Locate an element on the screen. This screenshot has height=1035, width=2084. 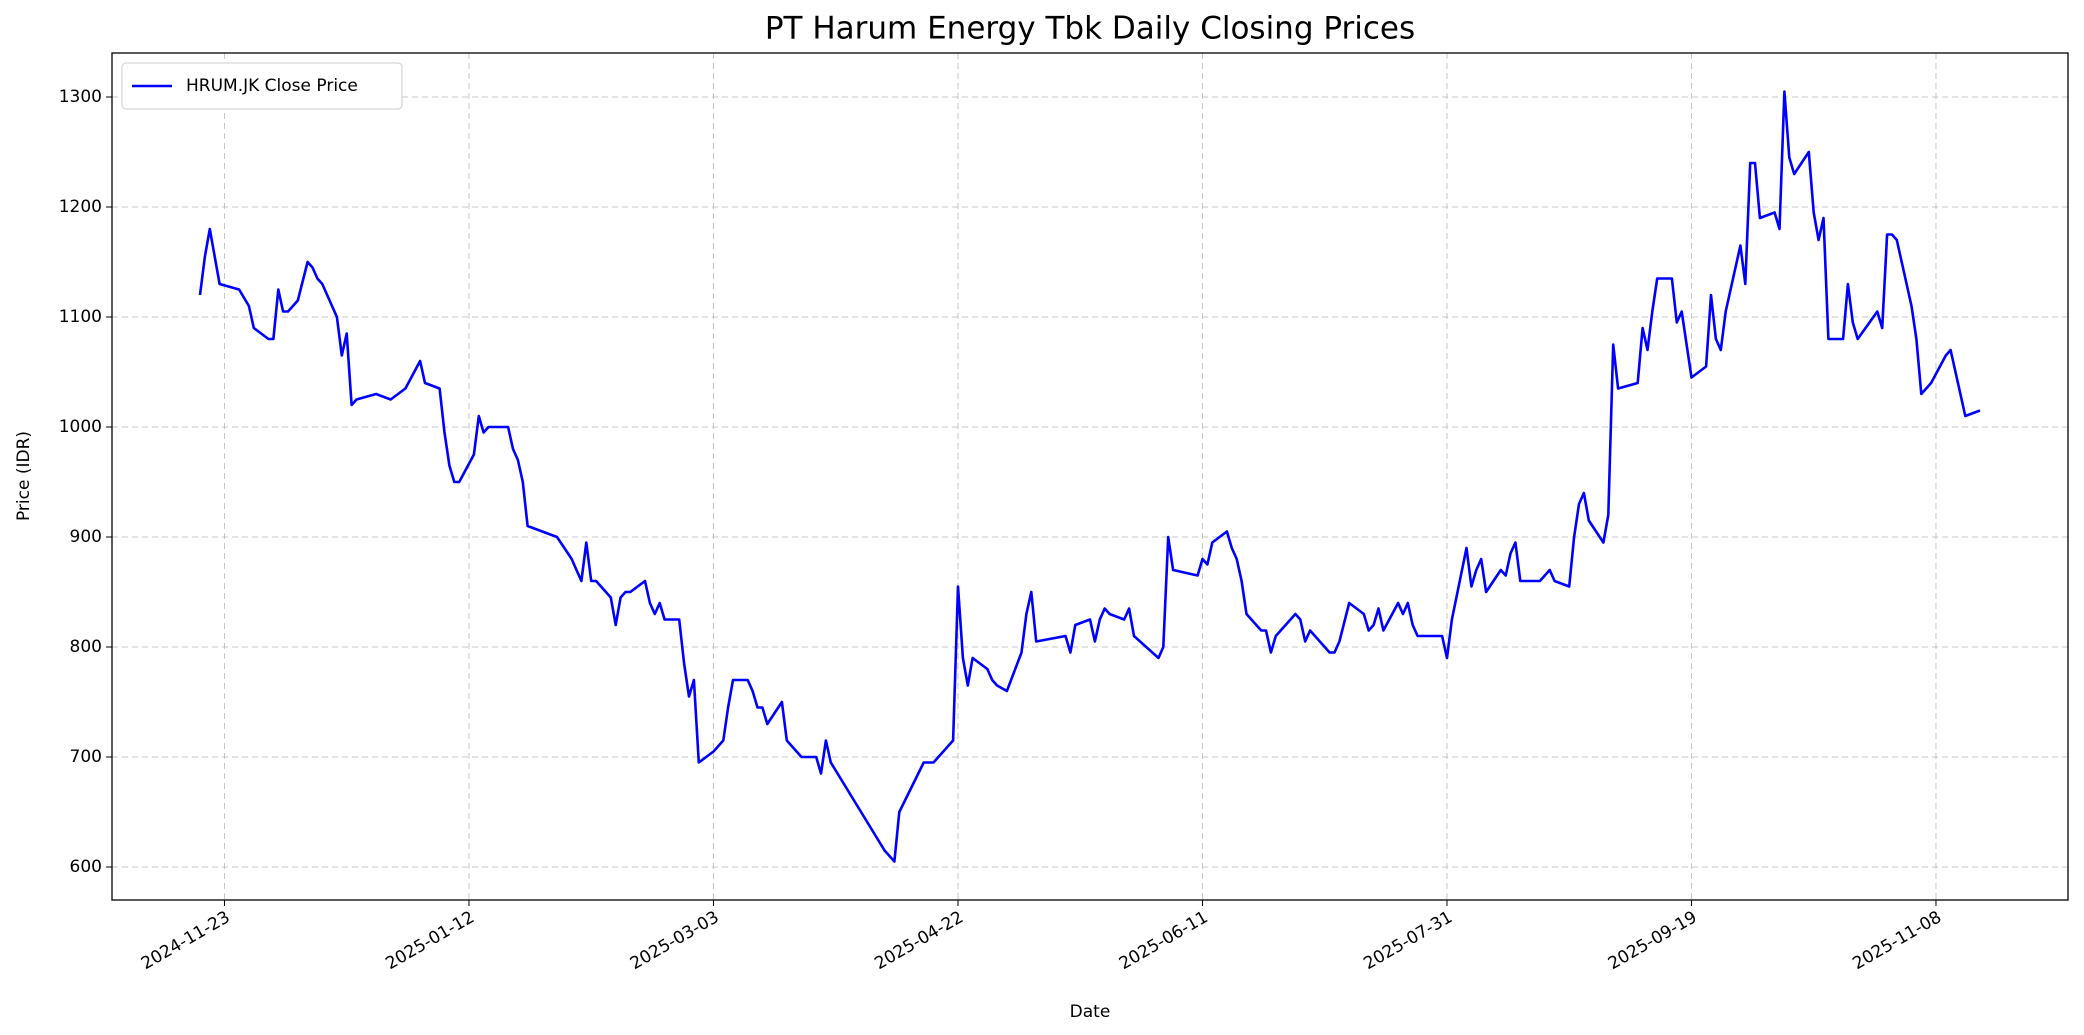
chart-title: PT Harum Energy Tbk Daily Closing Prices is located at coordinates (1090, 29).